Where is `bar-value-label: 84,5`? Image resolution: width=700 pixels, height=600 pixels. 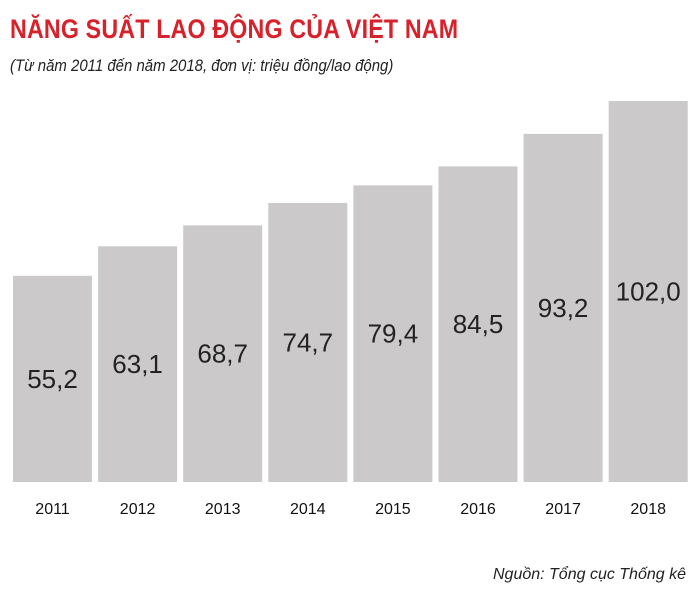 bar-value-label: 84,5 is located at coordinates (478, 324).